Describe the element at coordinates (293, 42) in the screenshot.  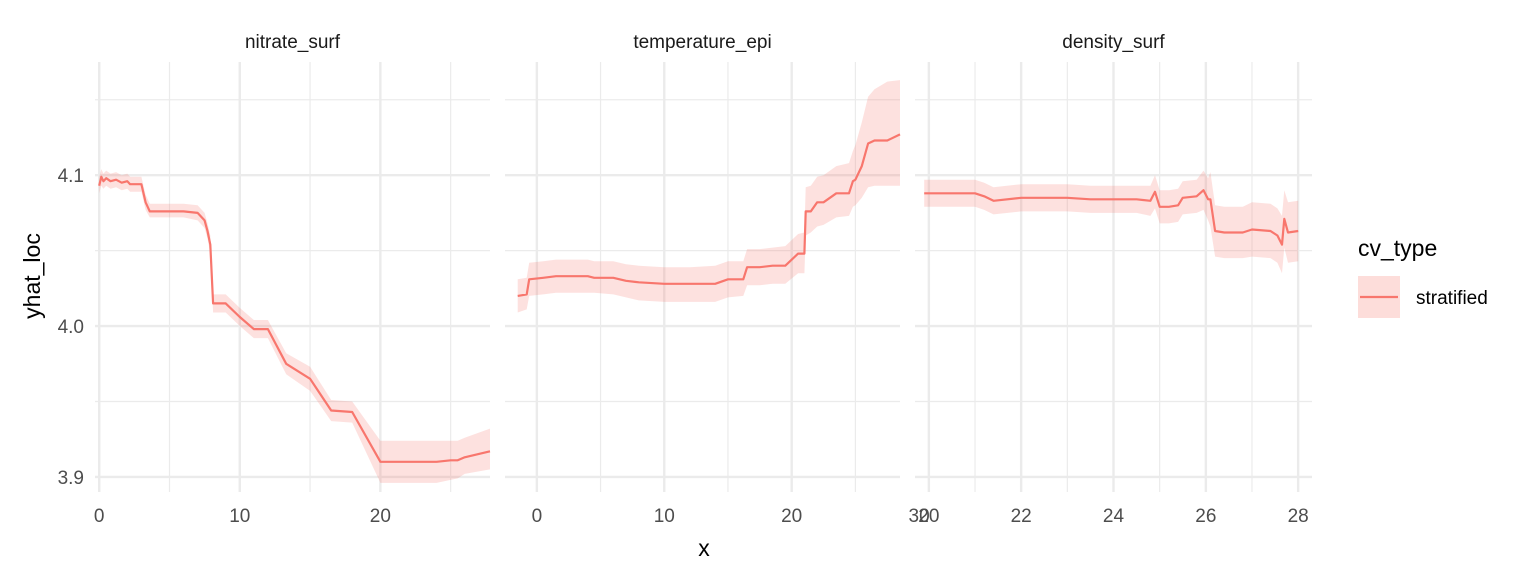
I see `strip-label: nitrate_surf` at that location.